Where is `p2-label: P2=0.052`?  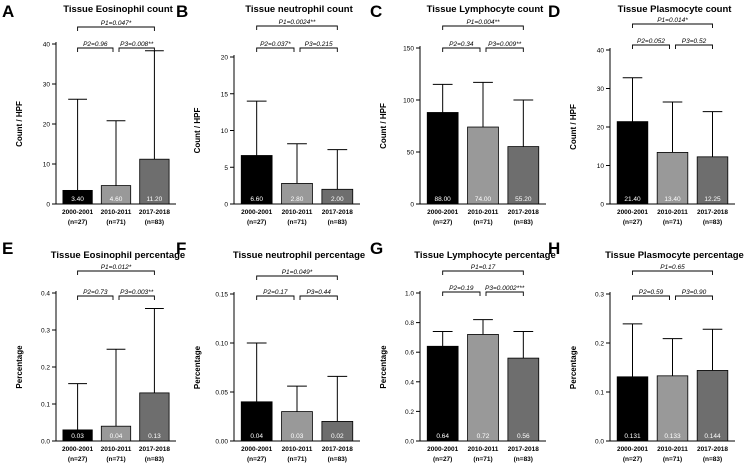
p2-label: P2=0.052 is located at coordinates (651, 41).